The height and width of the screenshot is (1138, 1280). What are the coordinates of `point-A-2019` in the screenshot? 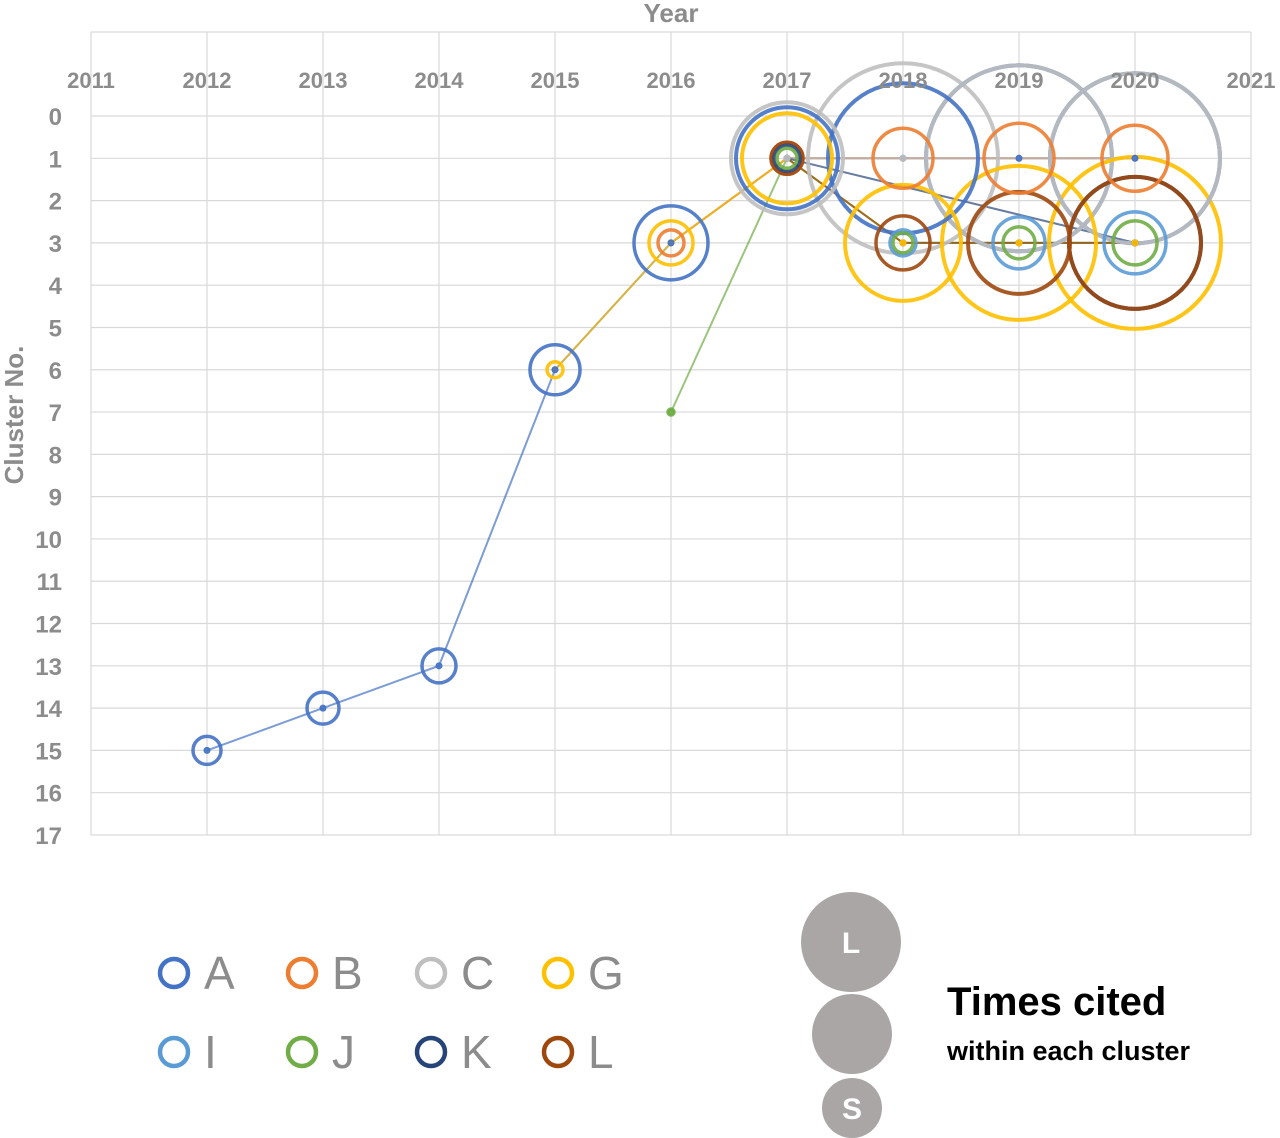 It's located at (1019, 158).